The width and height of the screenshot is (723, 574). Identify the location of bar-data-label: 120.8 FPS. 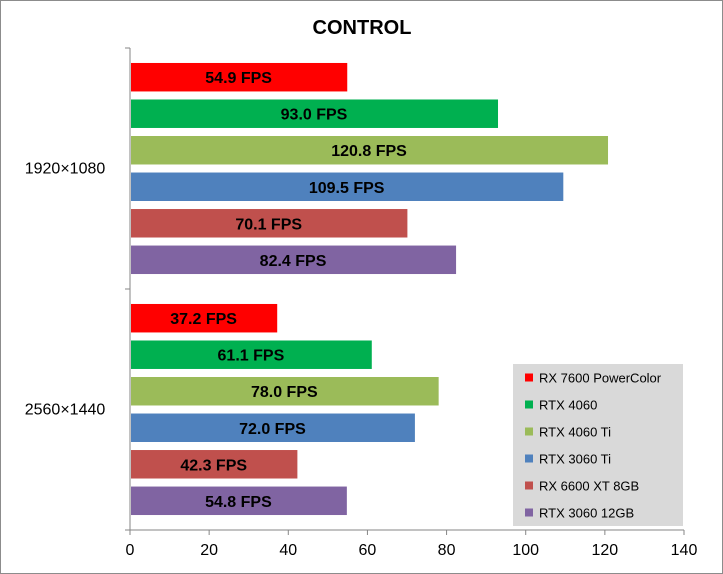
(369, 151).